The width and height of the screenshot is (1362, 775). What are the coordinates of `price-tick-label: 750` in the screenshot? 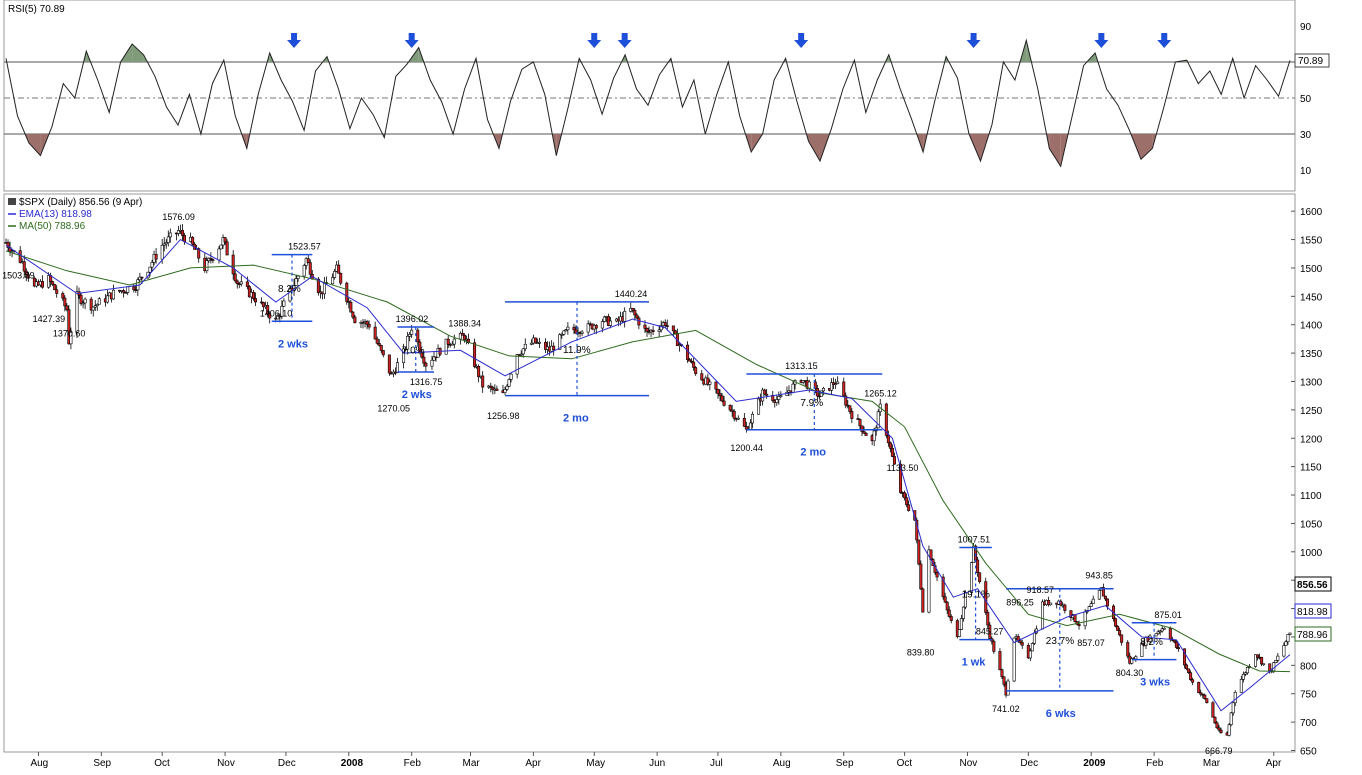 It's located at (1308, 695).